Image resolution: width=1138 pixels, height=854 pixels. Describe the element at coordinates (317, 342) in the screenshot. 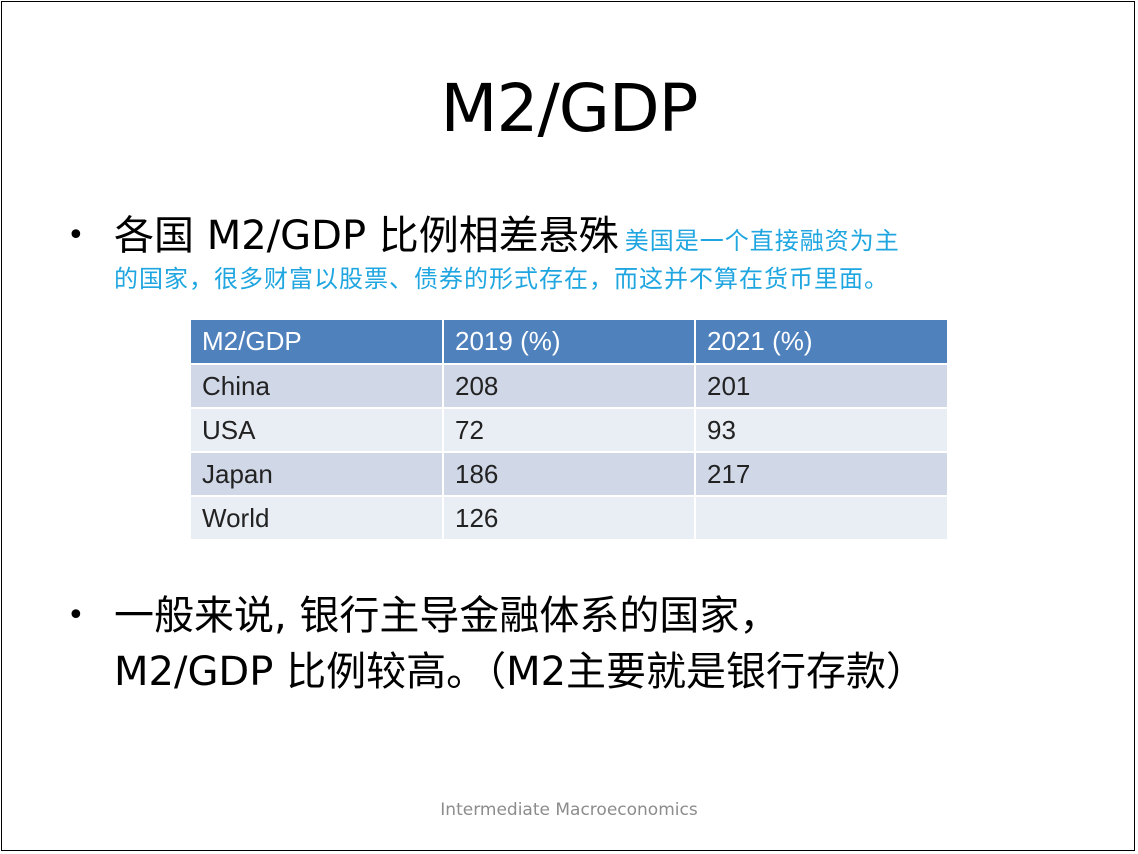

I see `table-header-cell: M2/GDP` at that location.